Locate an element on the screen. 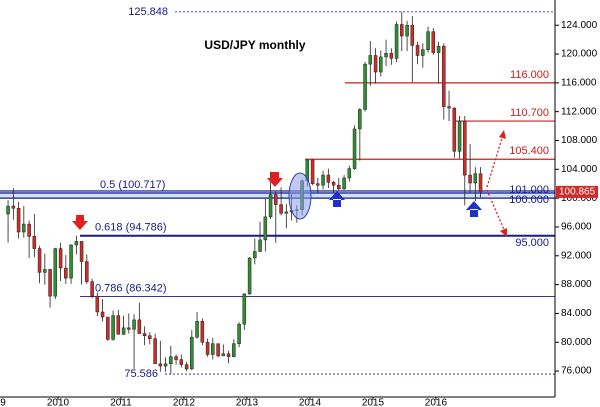 Image resolution: width=600 pixels, height=407 pixels. y-tick-label: 88.000 is located at coordinates (576, 284).